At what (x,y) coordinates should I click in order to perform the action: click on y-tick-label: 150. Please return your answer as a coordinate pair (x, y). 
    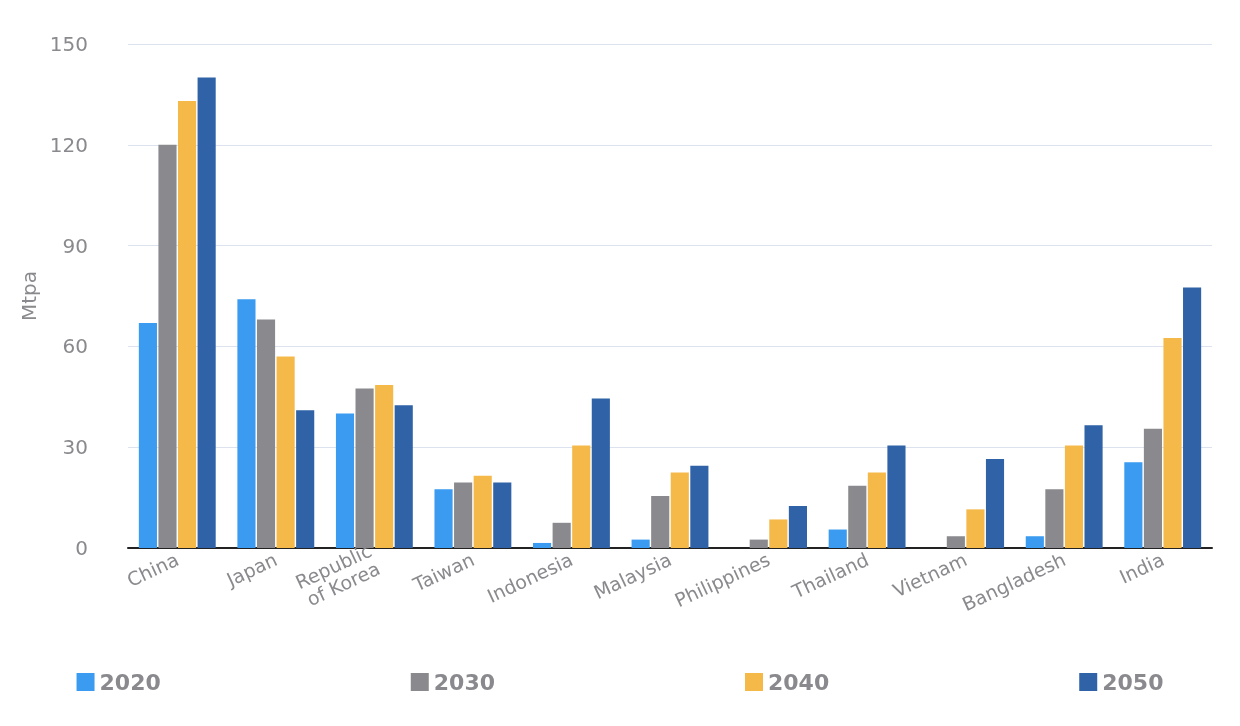
    Looking at the image, I should click on (68, 44).